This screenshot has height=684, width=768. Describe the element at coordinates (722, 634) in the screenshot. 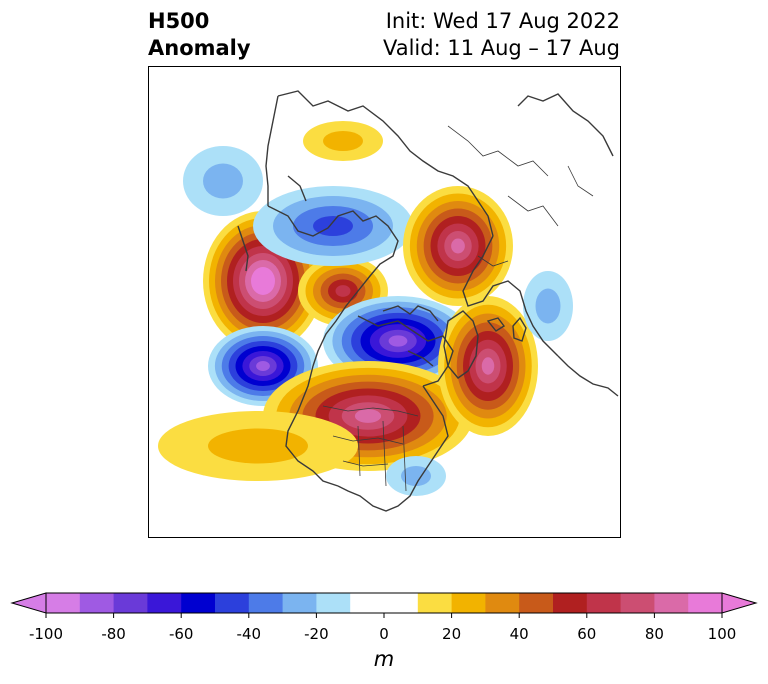

I see `colorbar-tick-label: 100` at that location.